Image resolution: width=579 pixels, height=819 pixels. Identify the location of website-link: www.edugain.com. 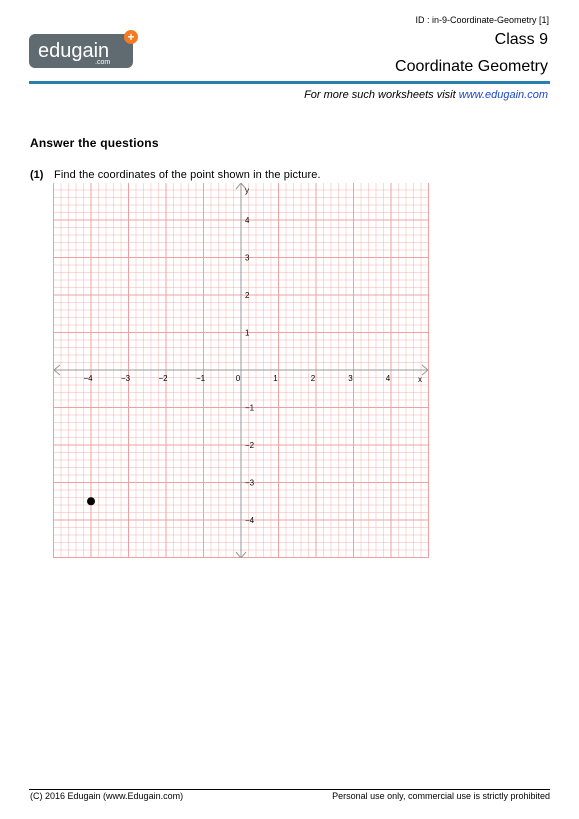
(503, 95).